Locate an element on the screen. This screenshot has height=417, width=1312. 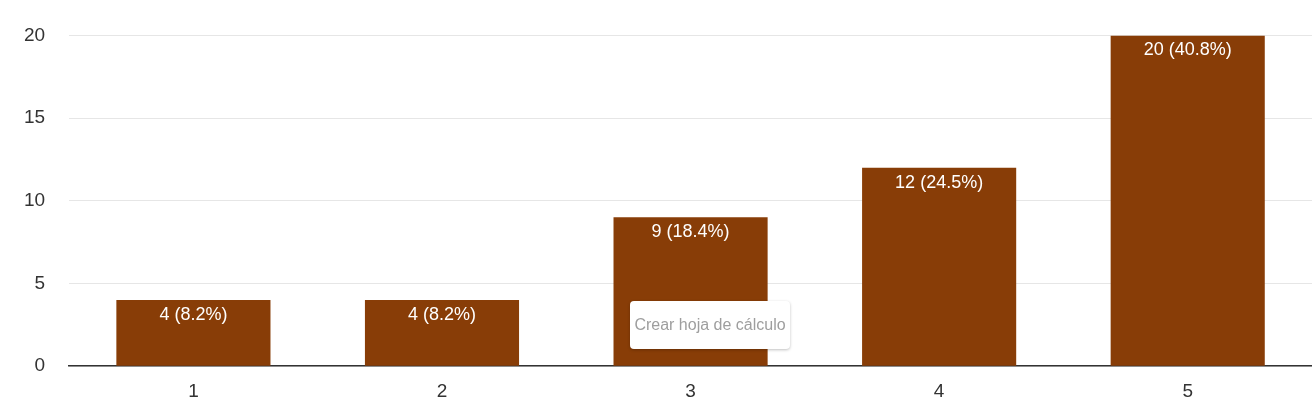
data-label: 20 (40.8%) is located at coordinates (1187, 49).